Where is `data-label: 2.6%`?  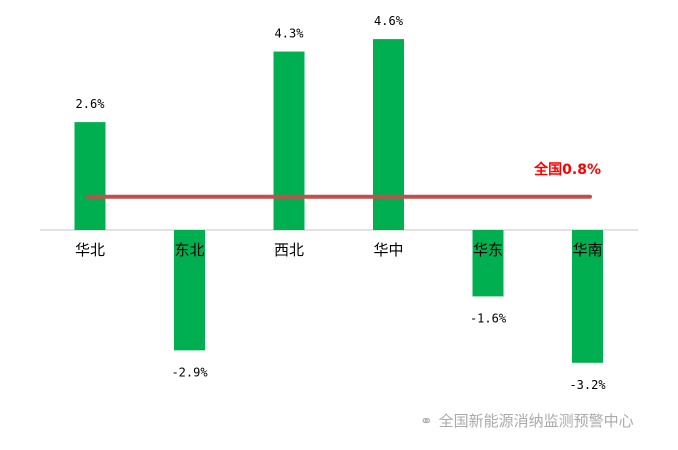
data-label: 2.6% is located at coordinates (91, 104).